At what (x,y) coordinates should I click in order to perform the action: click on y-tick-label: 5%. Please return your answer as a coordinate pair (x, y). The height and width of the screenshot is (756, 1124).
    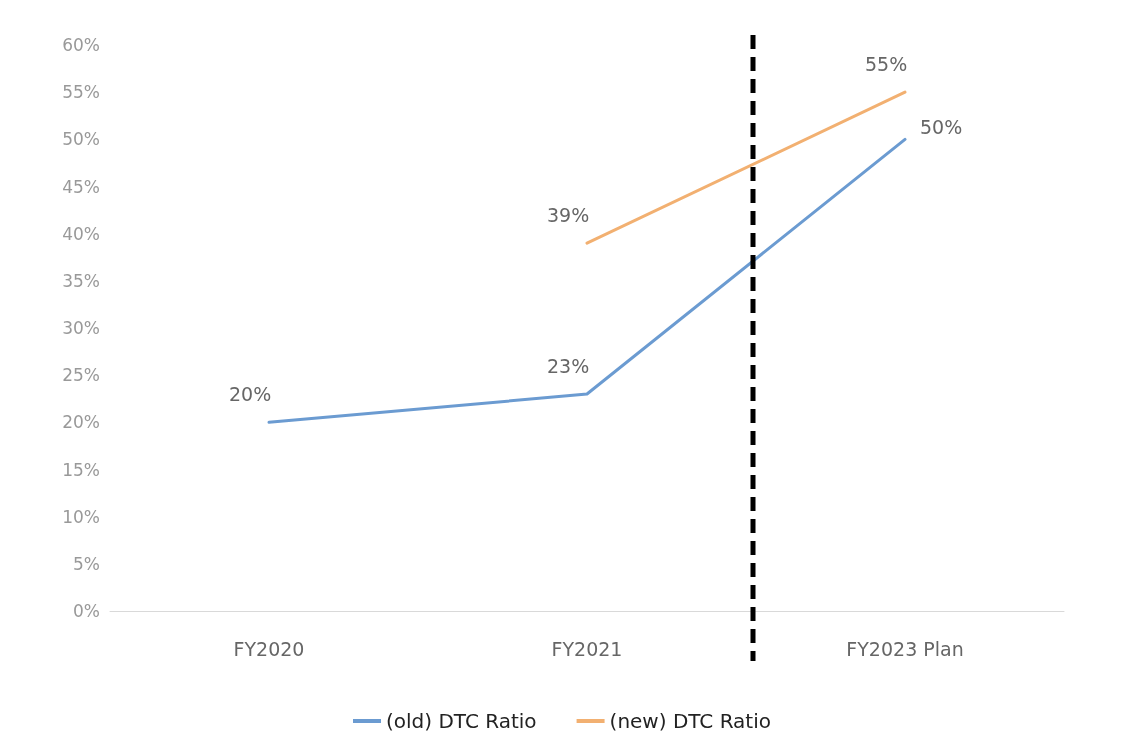
    Looking at the image, I should click on (86, 563).